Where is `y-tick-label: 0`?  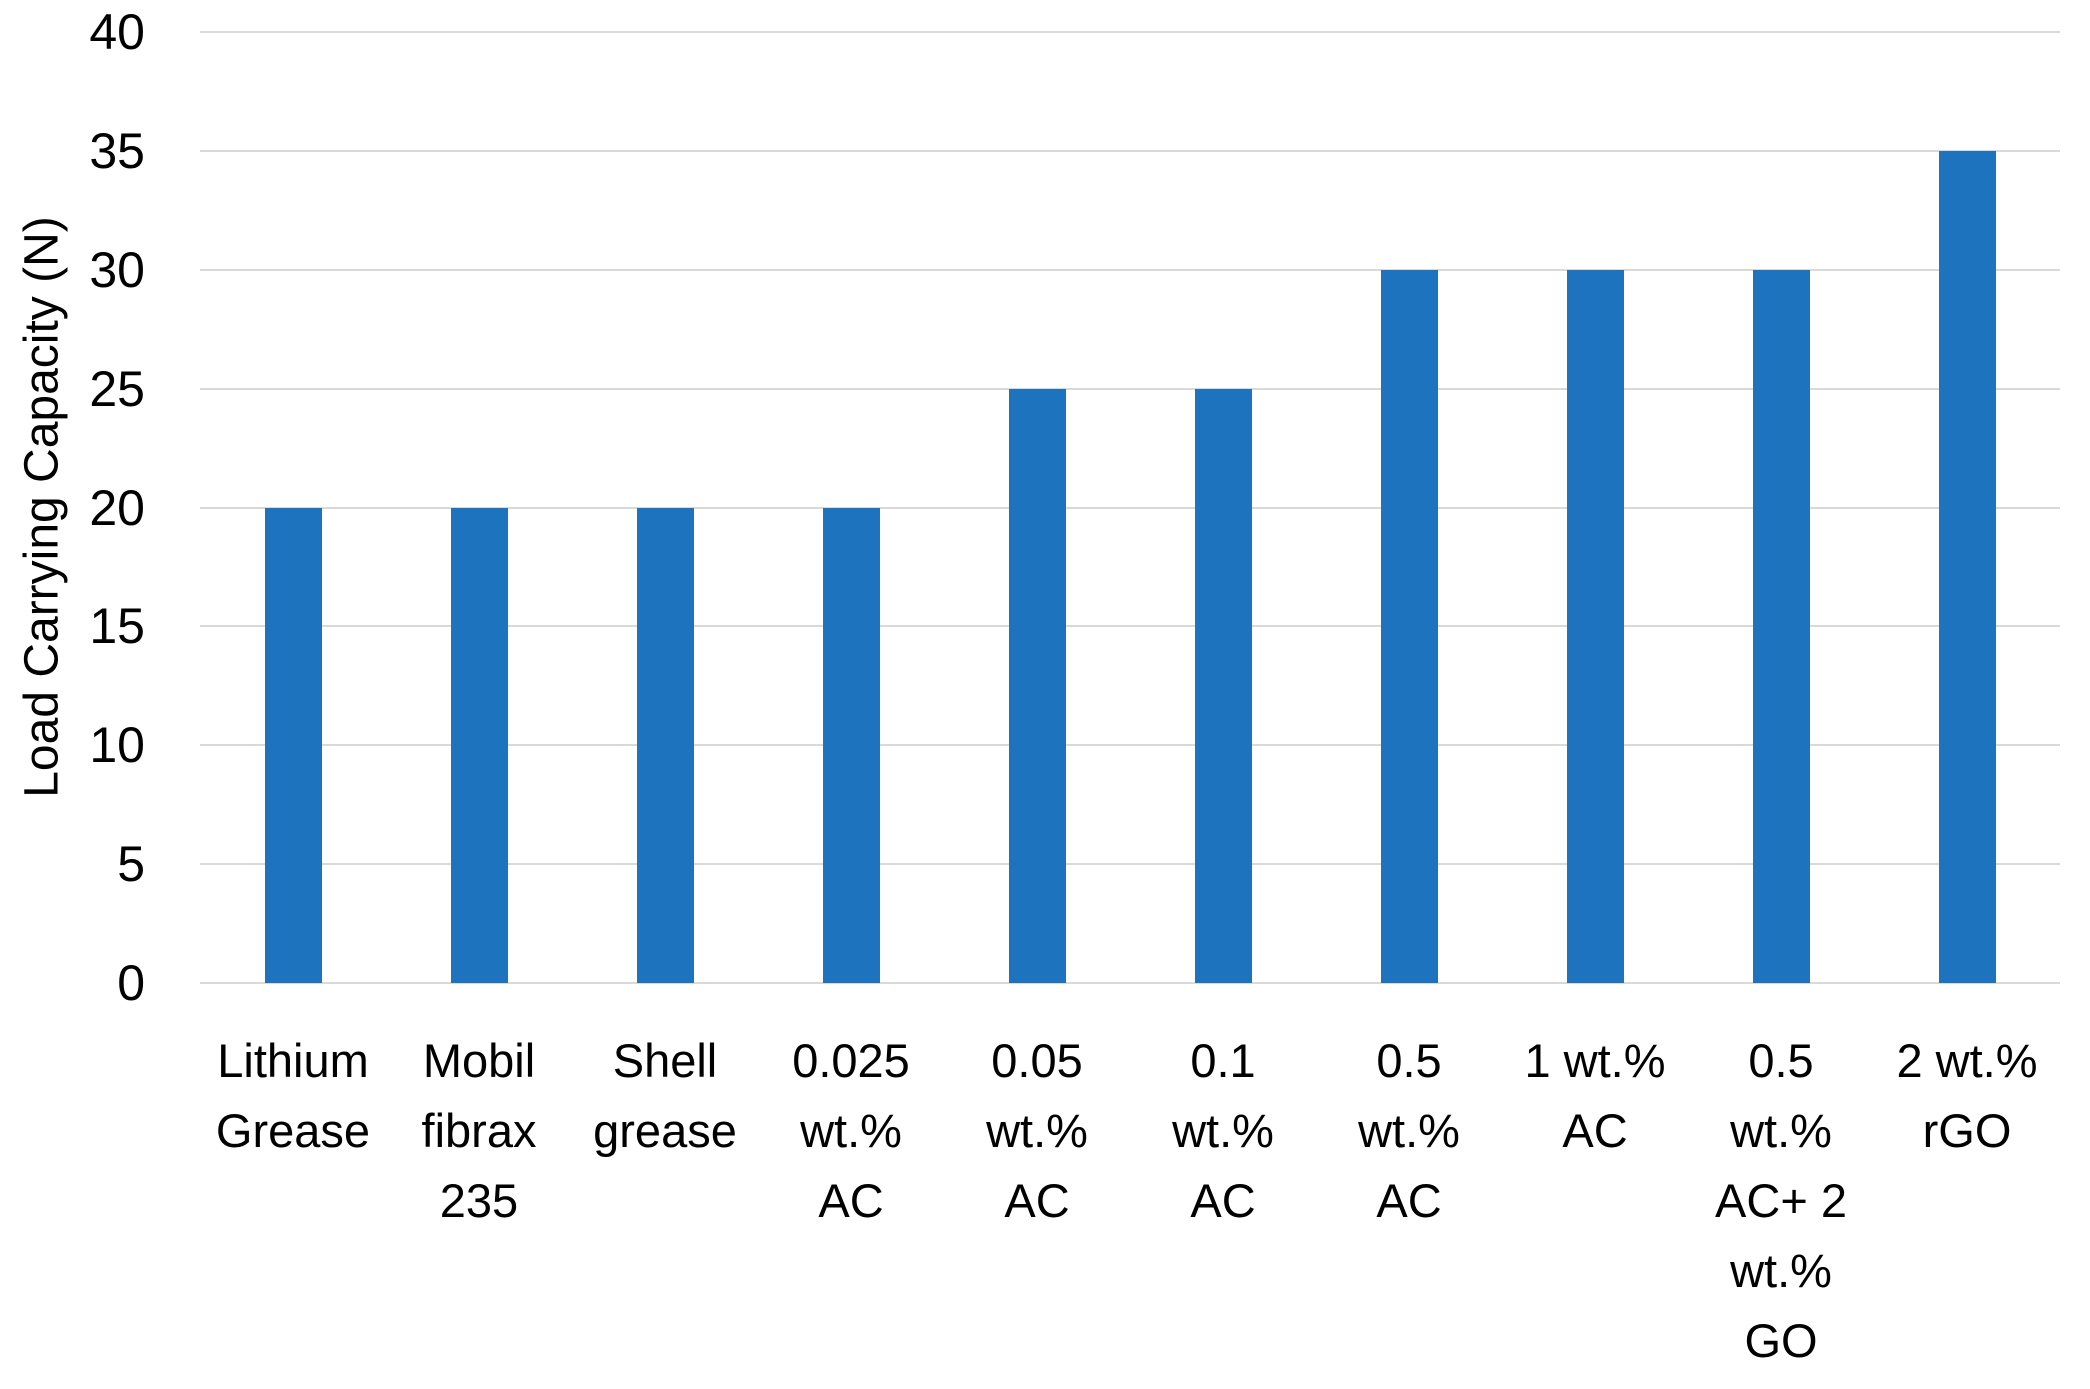
y-tick-label: 0 is located at coordinates (131, 983).